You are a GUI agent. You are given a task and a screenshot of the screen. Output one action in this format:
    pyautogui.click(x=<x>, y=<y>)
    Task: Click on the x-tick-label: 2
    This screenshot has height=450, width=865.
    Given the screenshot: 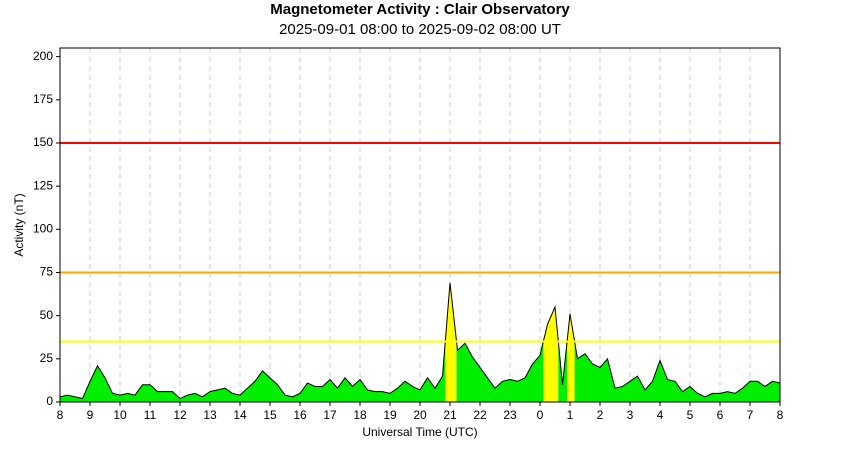 What is the action you would take?
    pyautogui.click(x=600, y=415)
    